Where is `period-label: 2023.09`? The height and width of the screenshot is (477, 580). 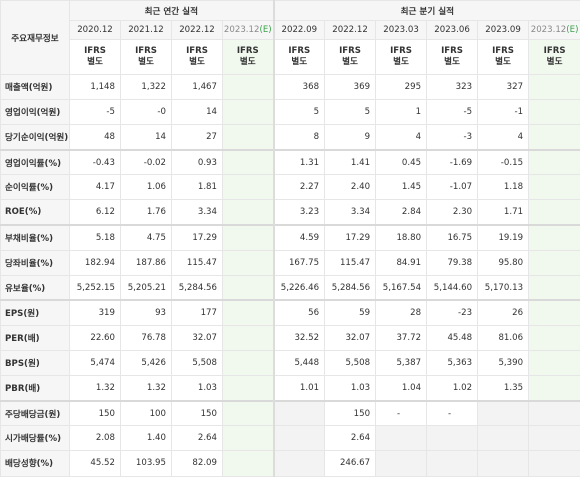 period-label: 2023.09 is located at coordinates (503, 30).